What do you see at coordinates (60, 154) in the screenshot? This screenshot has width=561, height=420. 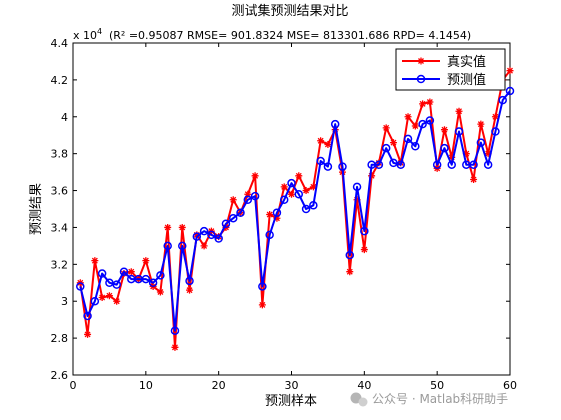 I see `y-tick-label: 3.8` at bounding box center [60, 154].